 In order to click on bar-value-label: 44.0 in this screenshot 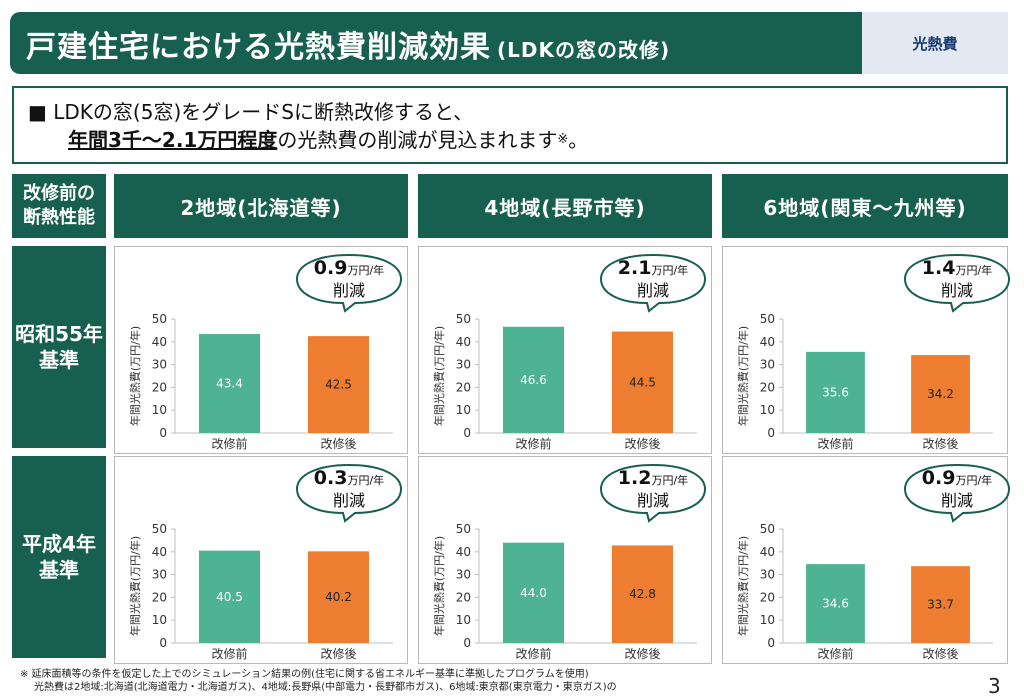, I will do `click(533, 593)`.